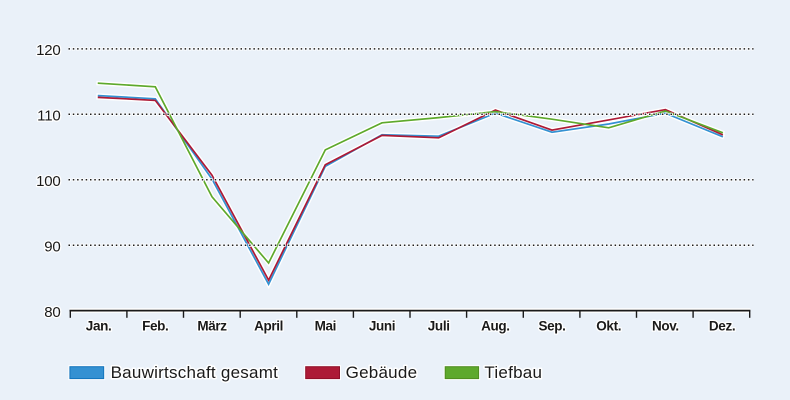  Describe the element at coordinates (325, 326) in the screenshot. I see `svg-text: Mai` at that location.